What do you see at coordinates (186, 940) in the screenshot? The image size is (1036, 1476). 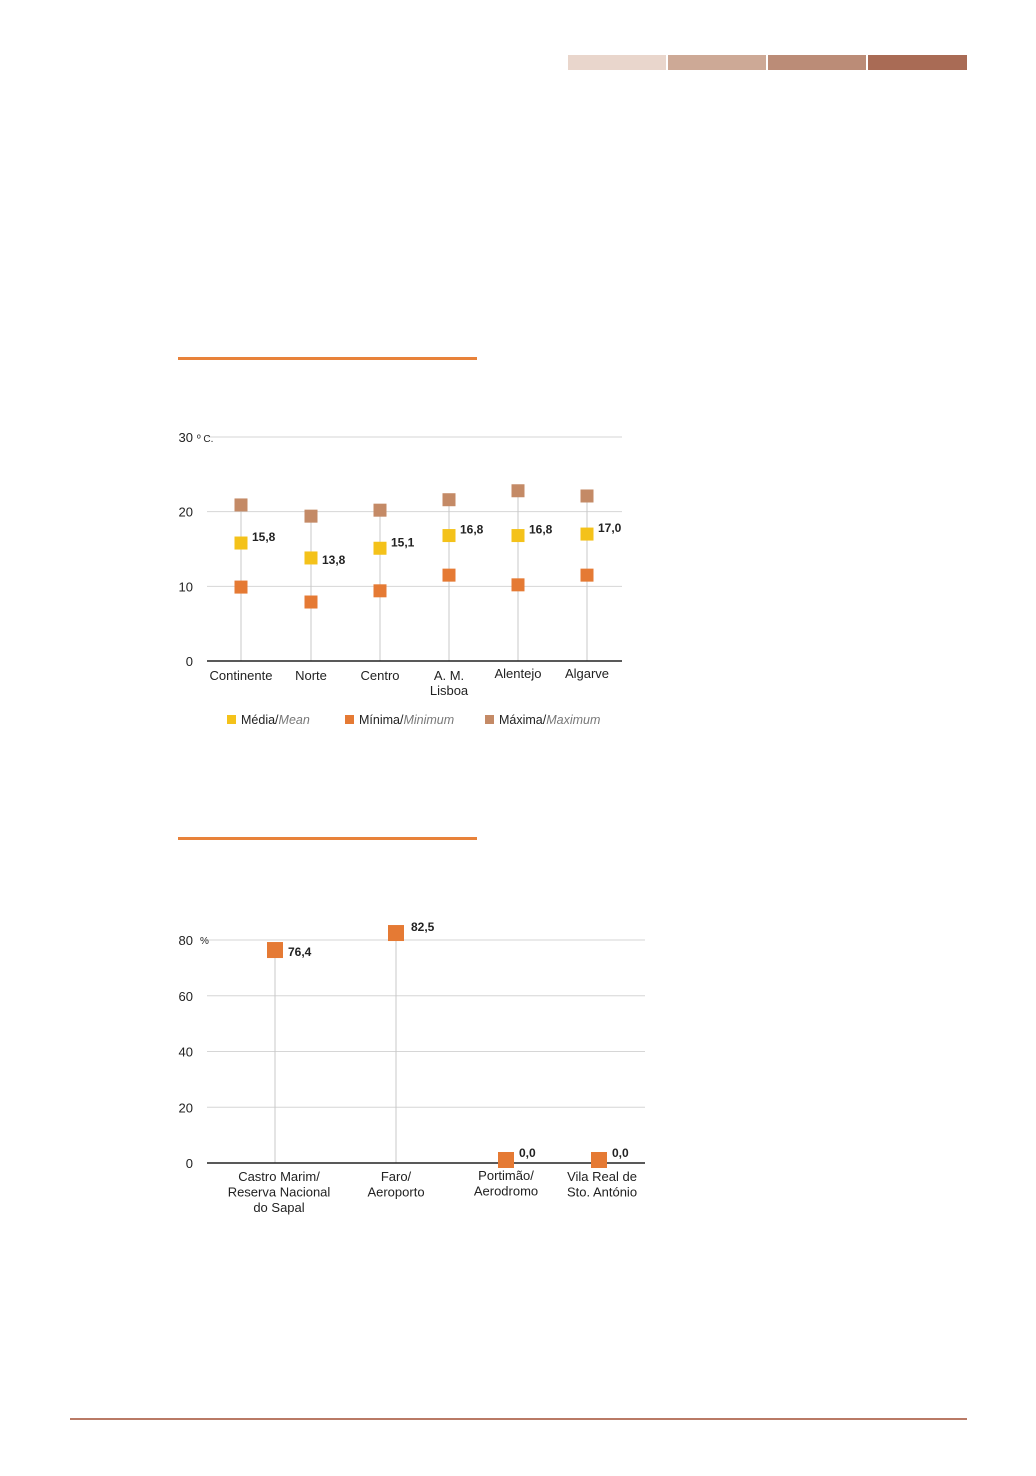 I see `y-tick-label: 80` at bounding box center [186, 940].